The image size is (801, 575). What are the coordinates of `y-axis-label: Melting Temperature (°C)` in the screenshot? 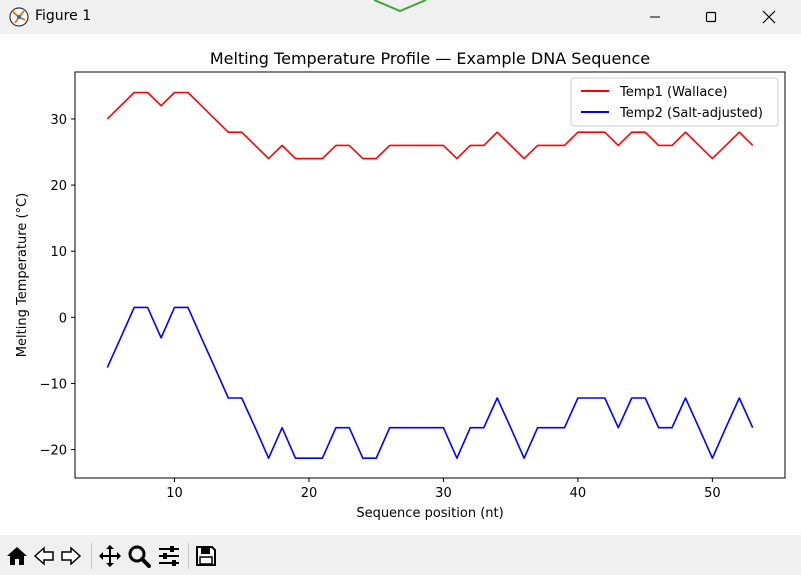 It's located at (22, 275).